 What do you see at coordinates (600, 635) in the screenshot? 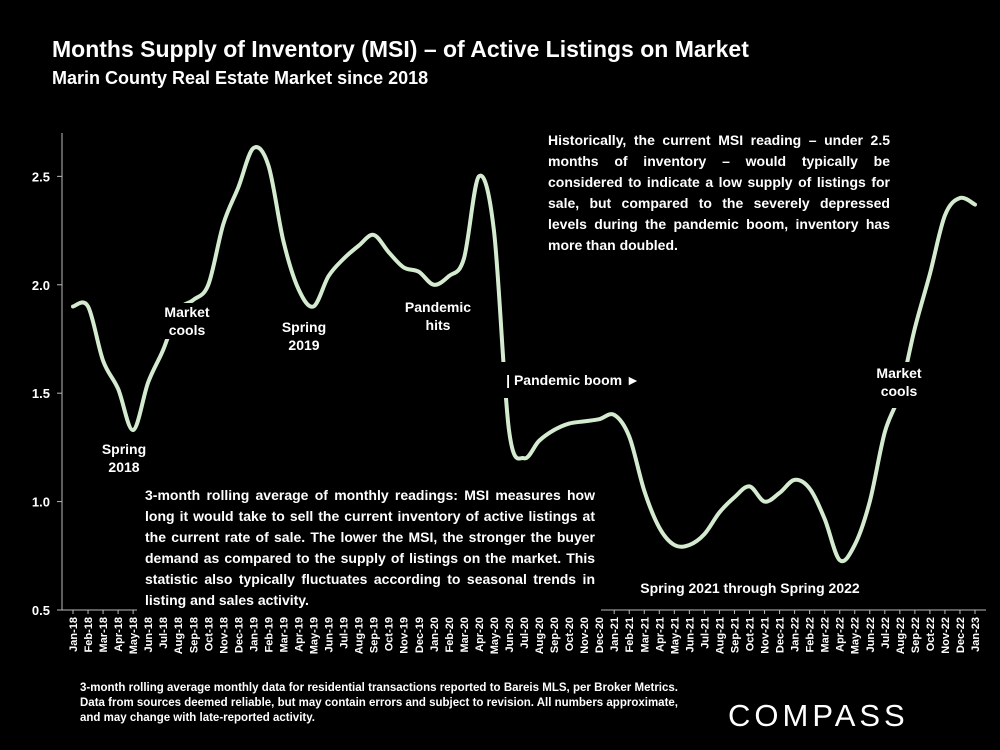
I see `x-tick-label: Dec-20` at bounding box center [600, 635].